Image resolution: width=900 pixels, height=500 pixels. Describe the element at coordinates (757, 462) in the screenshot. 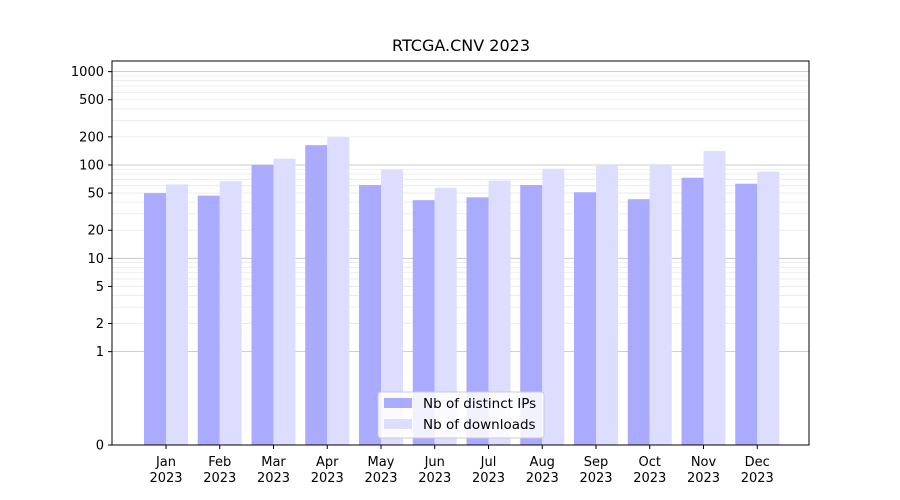

I see `x-tick-month: Dec` at that location.